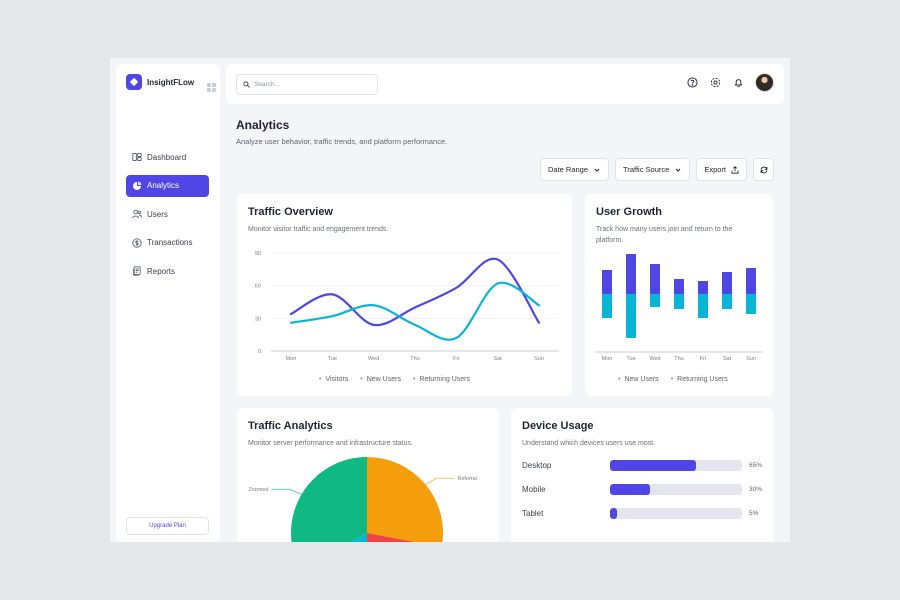 The height and width of the screenshot is (600, 900). I want to click on x-tick-label: Tue, so click(332, 359).